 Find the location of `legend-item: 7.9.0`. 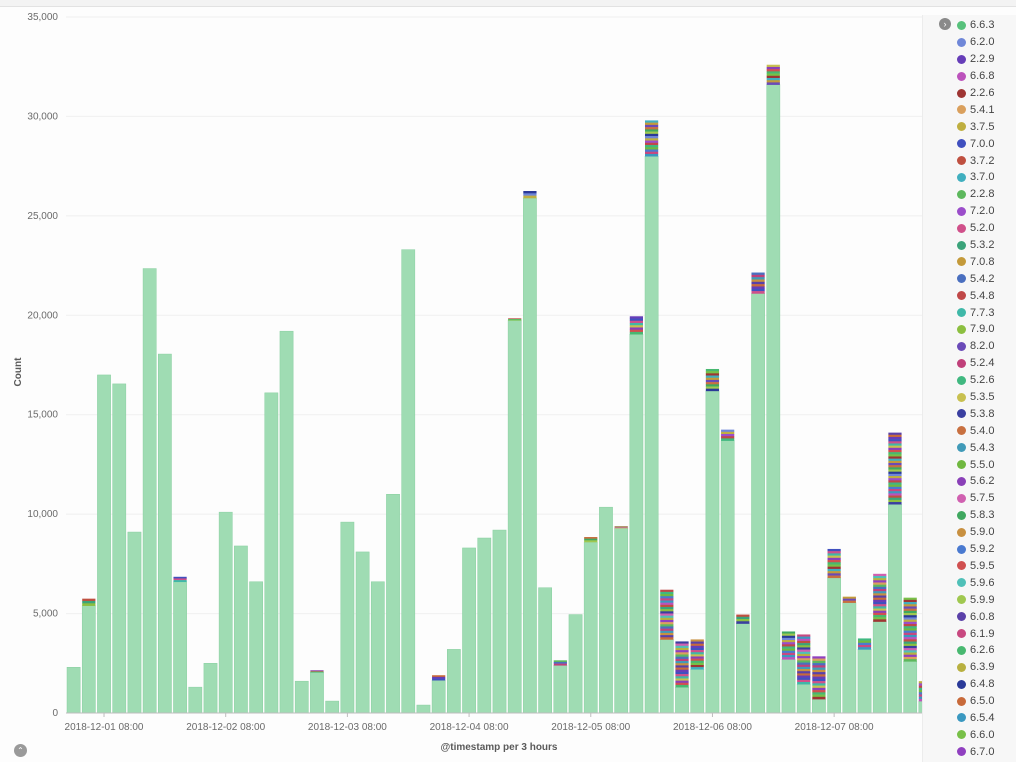

legend-item: 7.9.0 is located at coordinates (975, 329).